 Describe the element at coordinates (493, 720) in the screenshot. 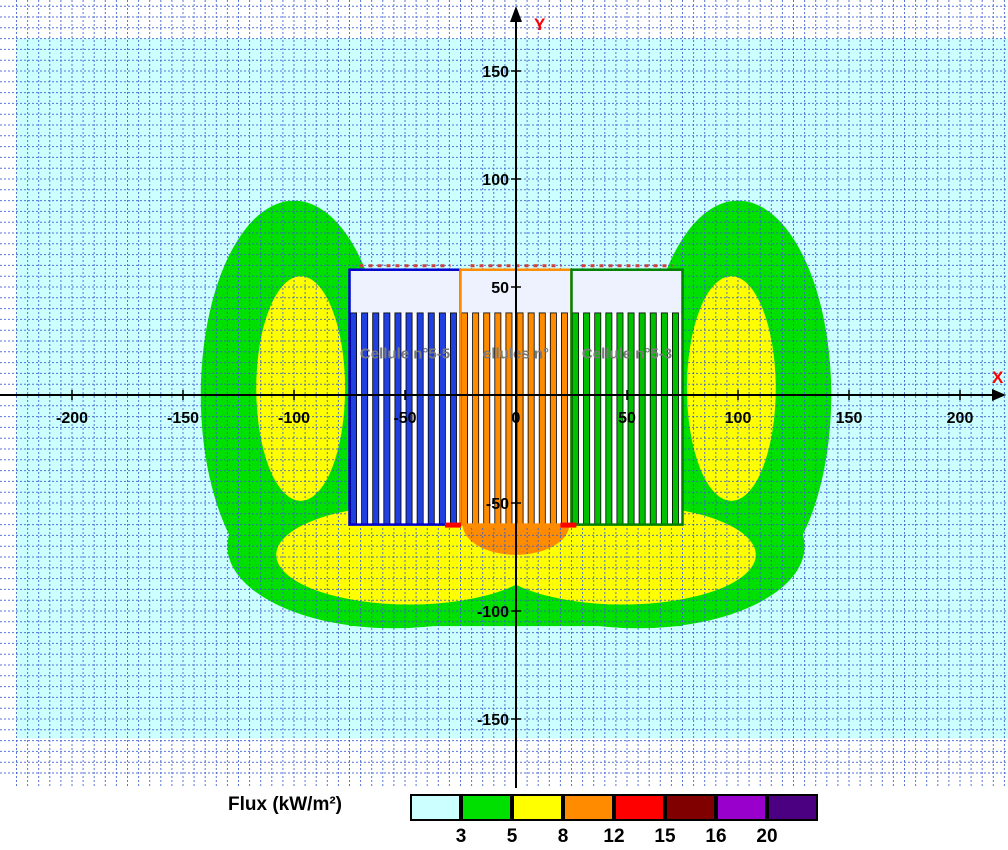

I see `y-tick-label: -150` at that location.